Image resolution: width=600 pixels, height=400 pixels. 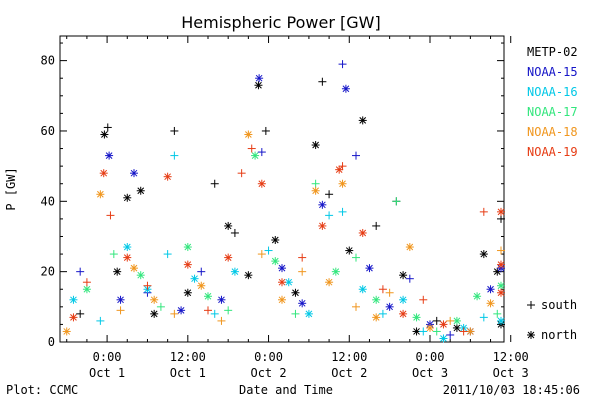 I want to click on y-tick-label: 20, so click(x=48, y=272).